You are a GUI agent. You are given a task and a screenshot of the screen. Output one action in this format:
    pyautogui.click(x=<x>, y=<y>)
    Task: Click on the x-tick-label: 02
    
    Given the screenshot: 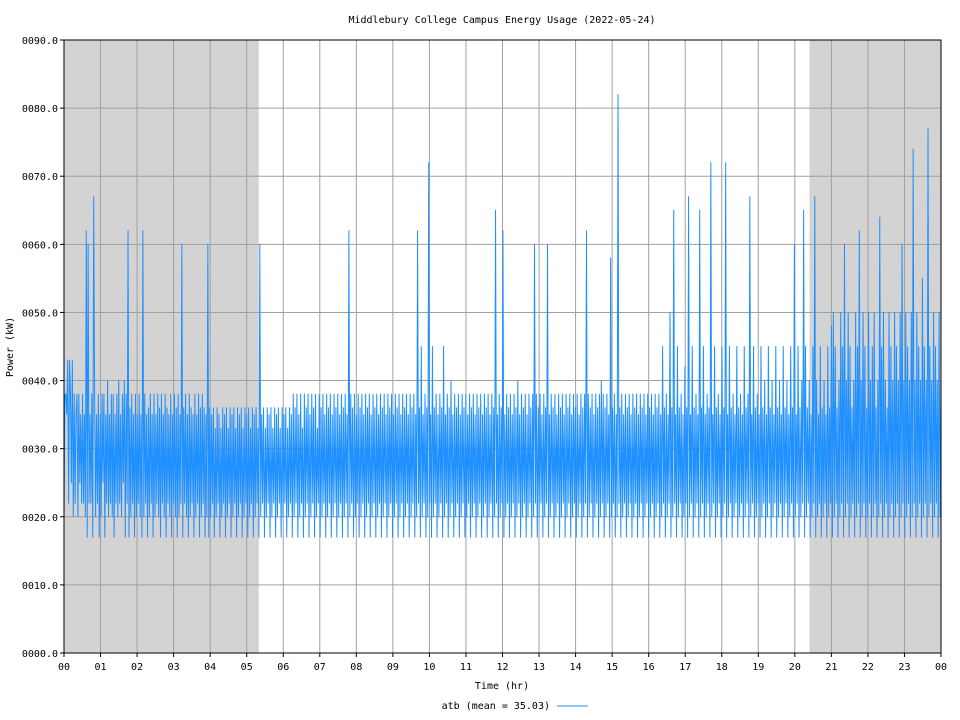 What is the action you would take?
    pyautogui.click(x=137, y=667)
    